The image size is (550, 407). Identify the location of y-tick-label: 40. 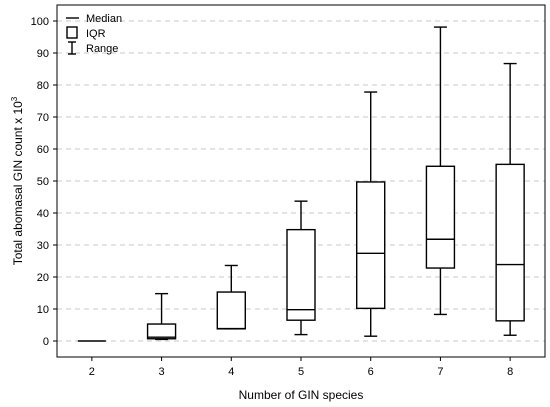
(43, 214).